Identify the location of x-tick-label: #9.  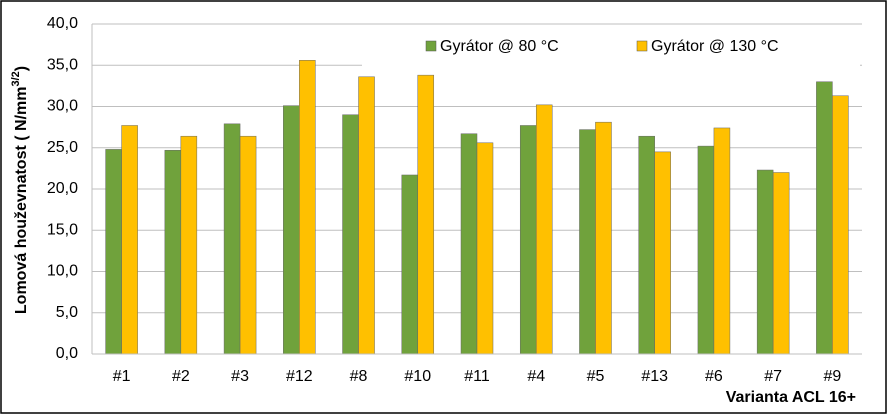
(832, 376).